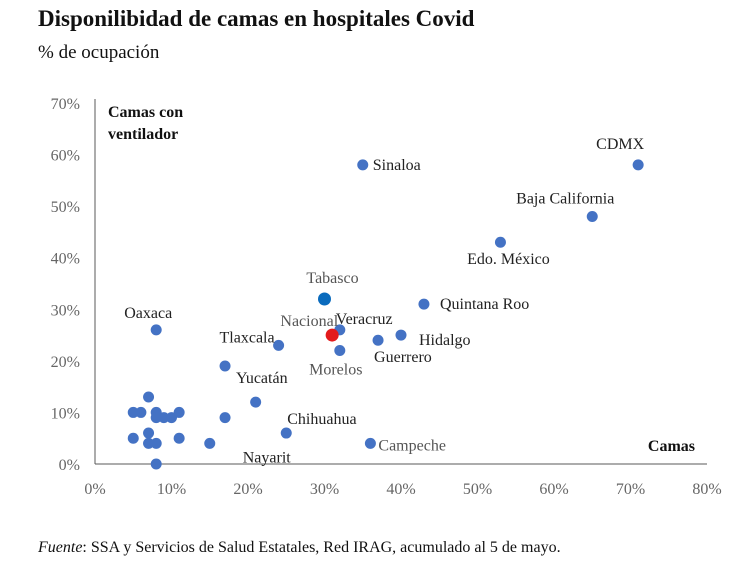  What do you see at coordinates (484, 304) in the screenshot?
I see `point-label-quintana-roo: Quintana Roo` at bounding box center [484, 304].